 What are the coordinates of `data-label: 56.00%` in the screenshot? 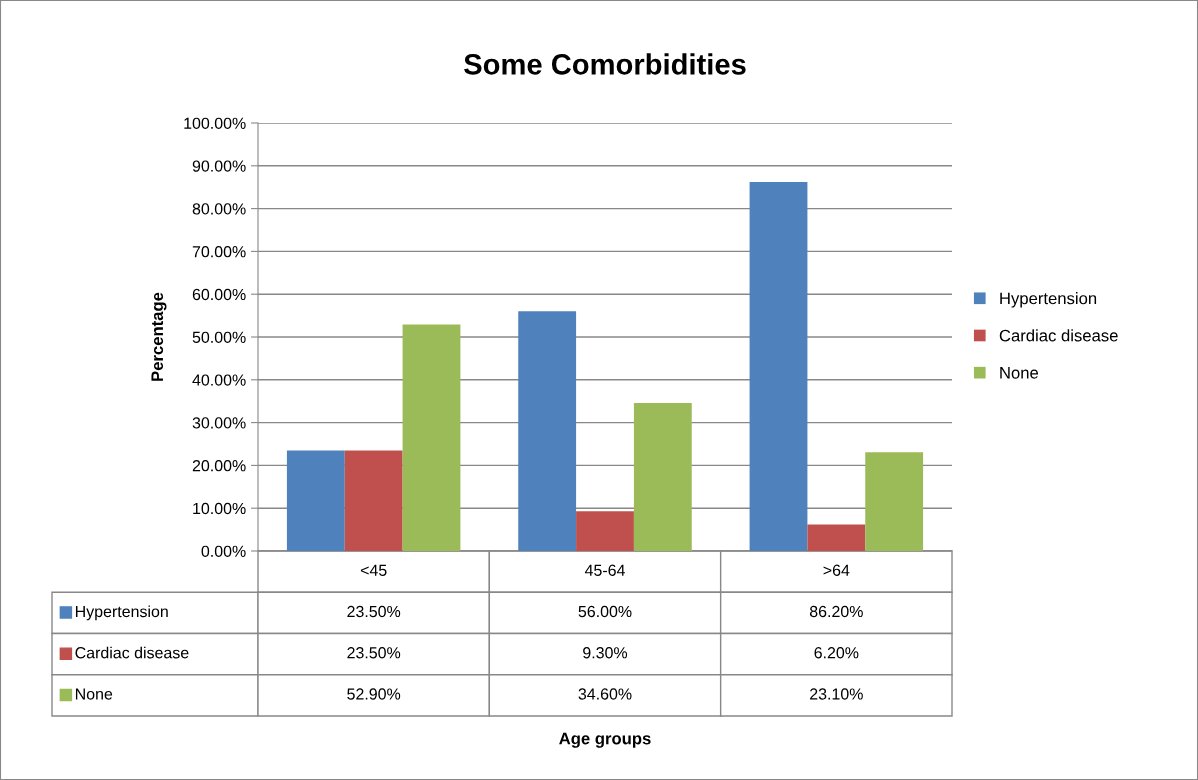 It's located at (605, 611).